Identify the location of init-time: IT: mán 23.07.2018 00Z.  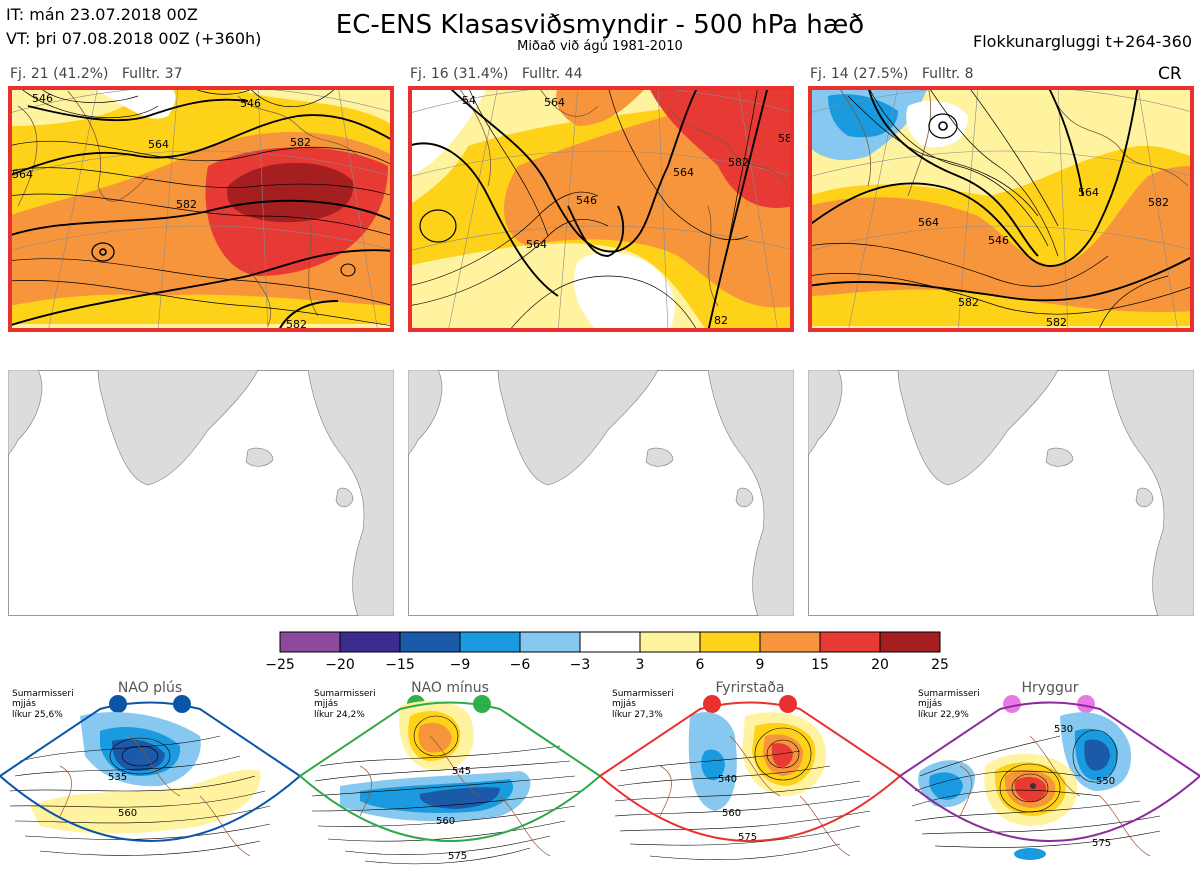
(102, 14).